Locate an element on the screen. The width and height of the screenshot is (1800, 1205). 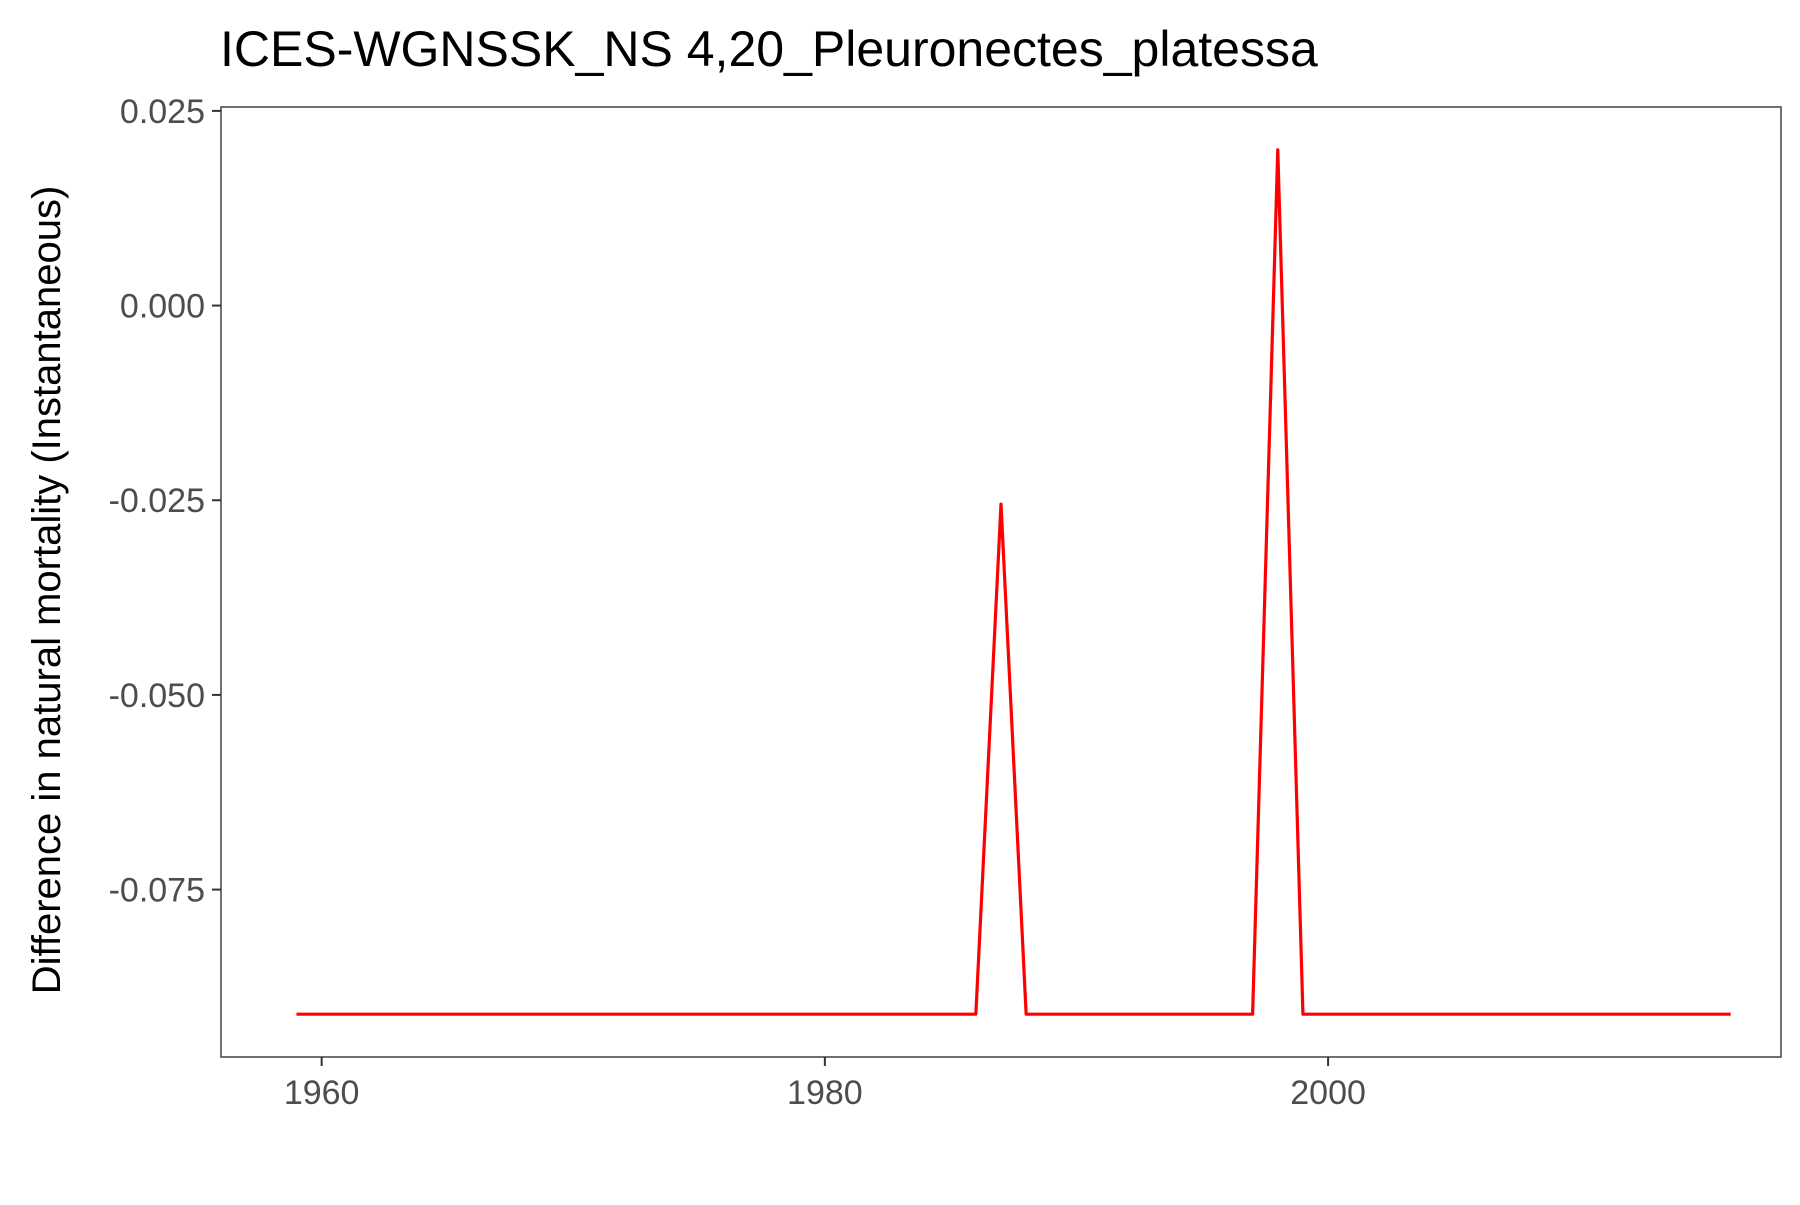
x-tick-label: 2000 is located at coordinates (1328, 1093).